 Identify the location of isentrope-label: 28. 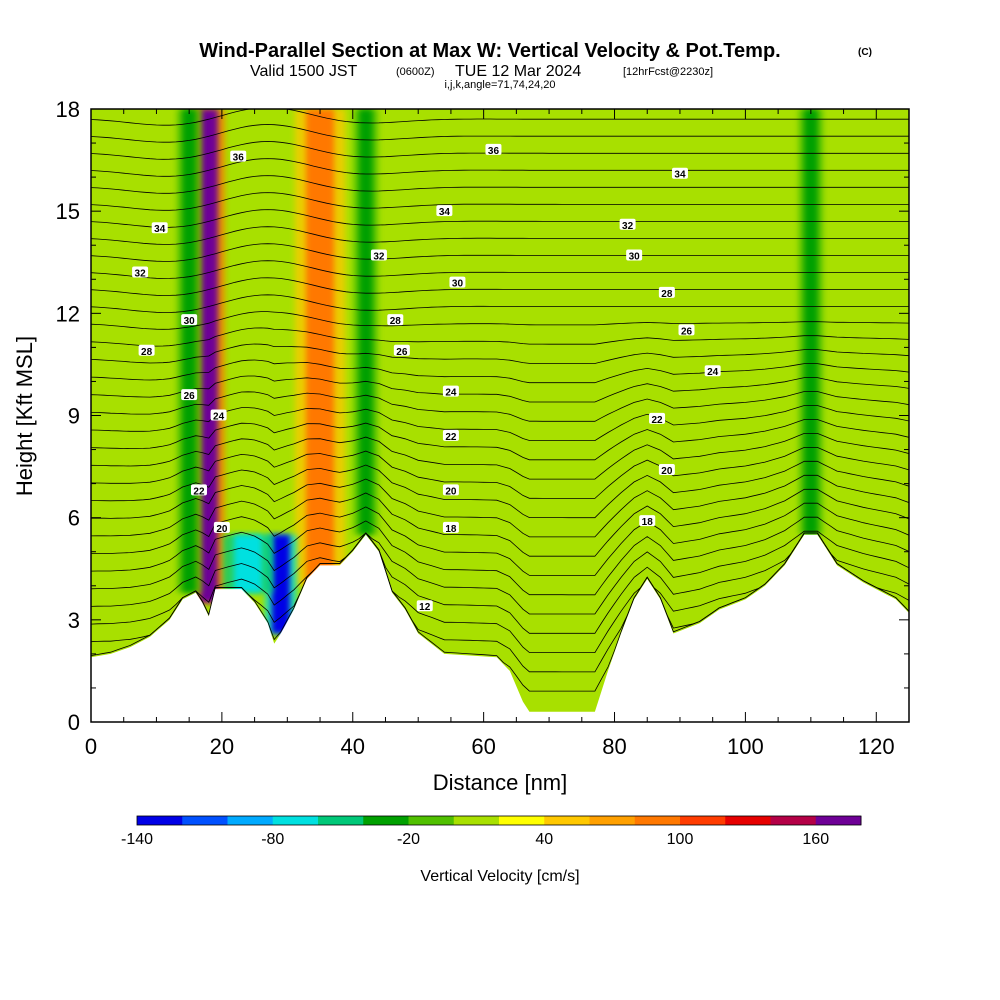
(666, 293).